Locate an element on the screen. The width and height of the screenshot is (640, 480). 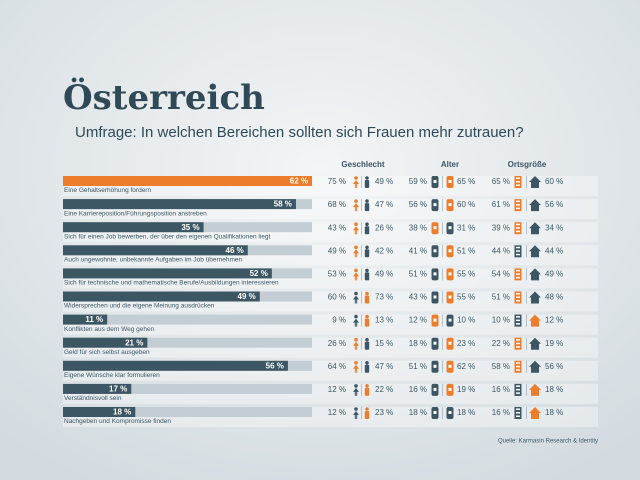
column-value: 42 % is located at coordinates (384, 250).